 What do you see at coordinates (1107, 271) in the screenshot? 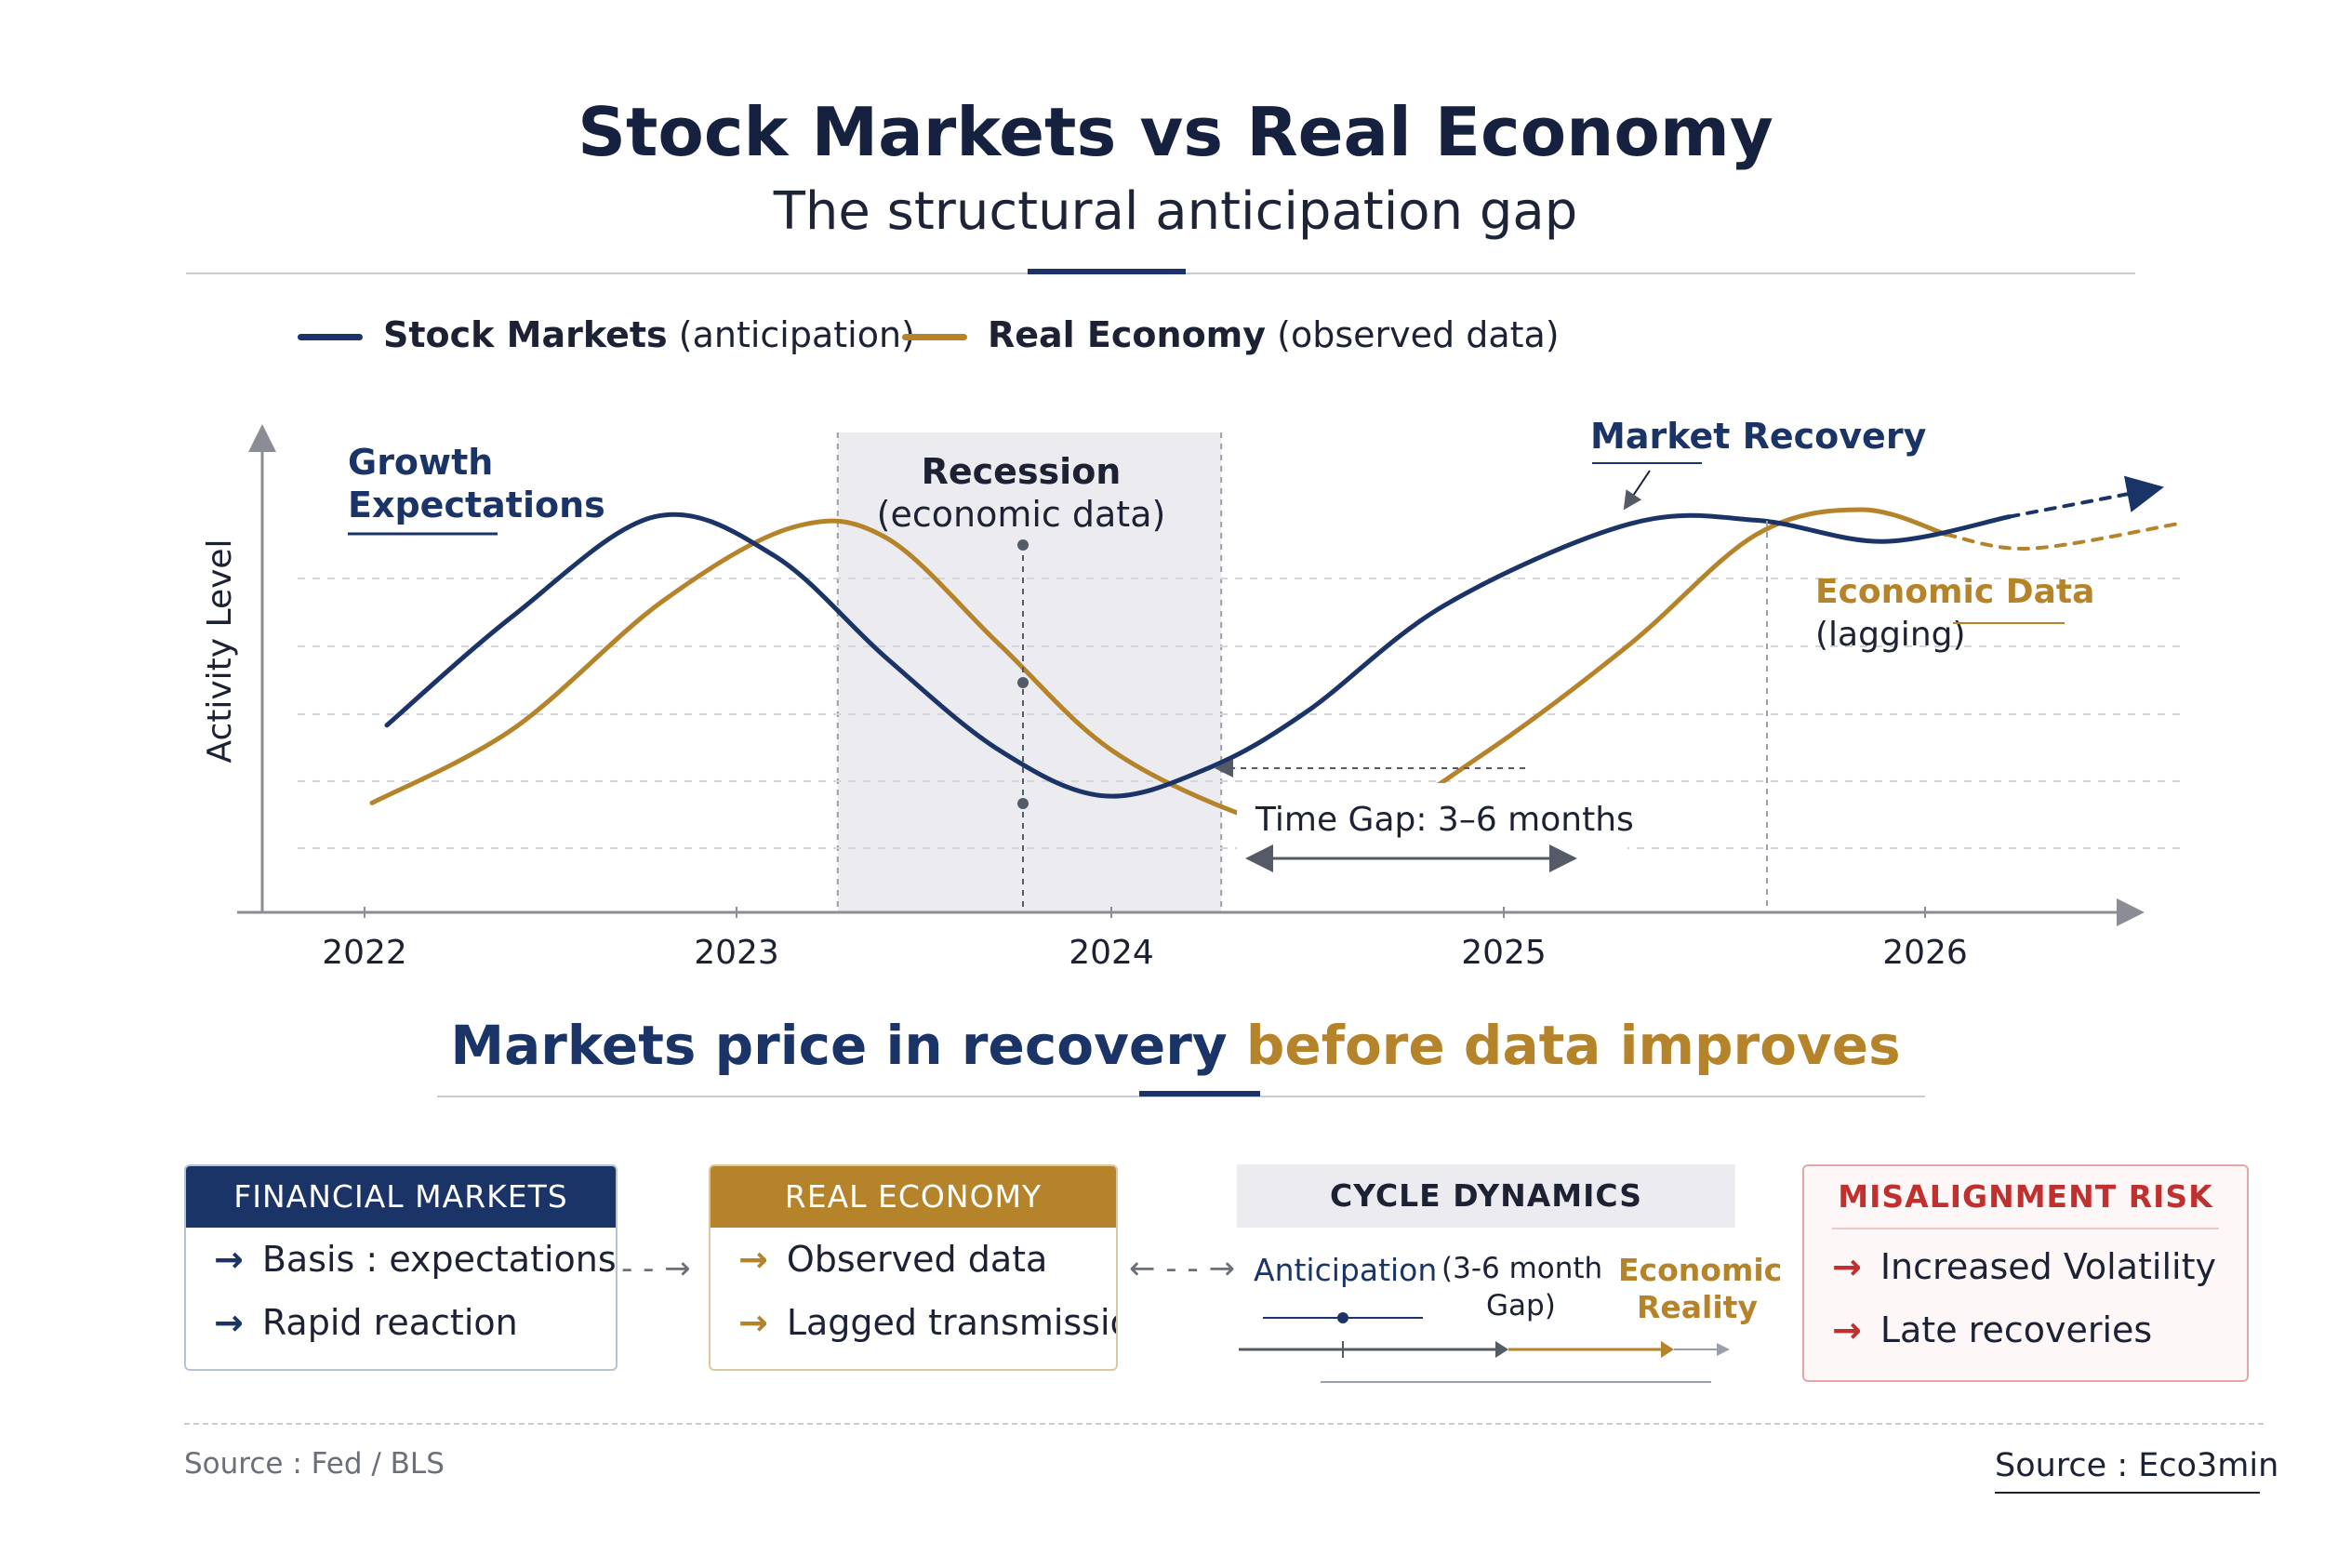
I see `title-divider-accent` at bounding box center [1107, 271].